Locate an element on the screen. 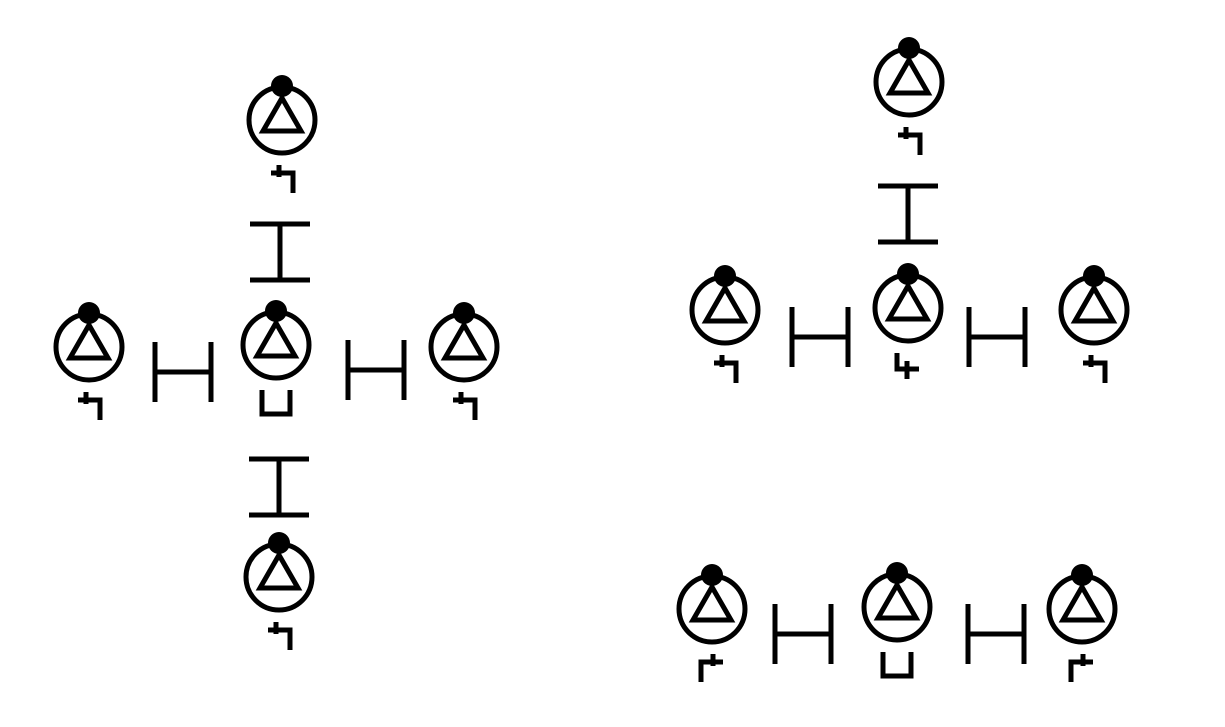 The height and width of the screenshot is (727, 1225). node-chain-center is located at coordinates (897, 620).